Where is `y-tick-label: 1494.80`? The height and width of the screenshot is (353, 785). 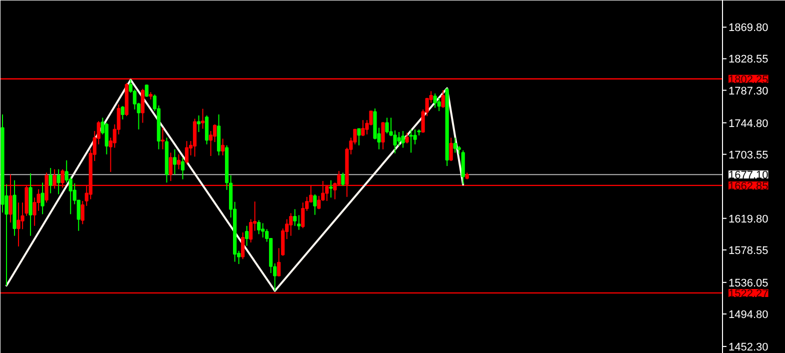 y-tick-label: 1494.80 is located at coordinates (748, 314).